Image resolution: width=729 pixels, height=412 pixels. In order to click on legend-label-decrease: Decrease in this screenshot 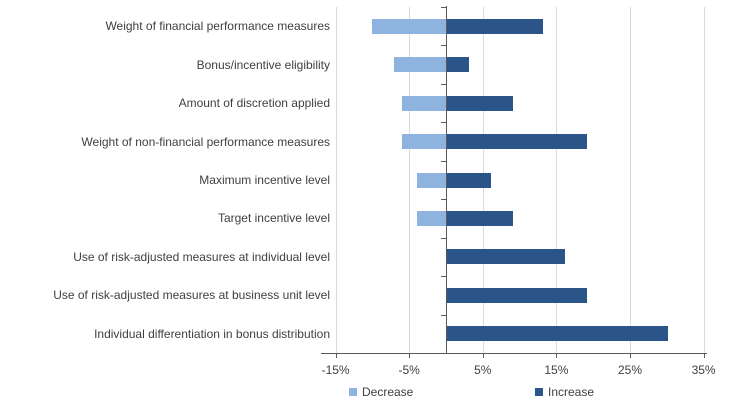, I will do `click(388, 392)`.